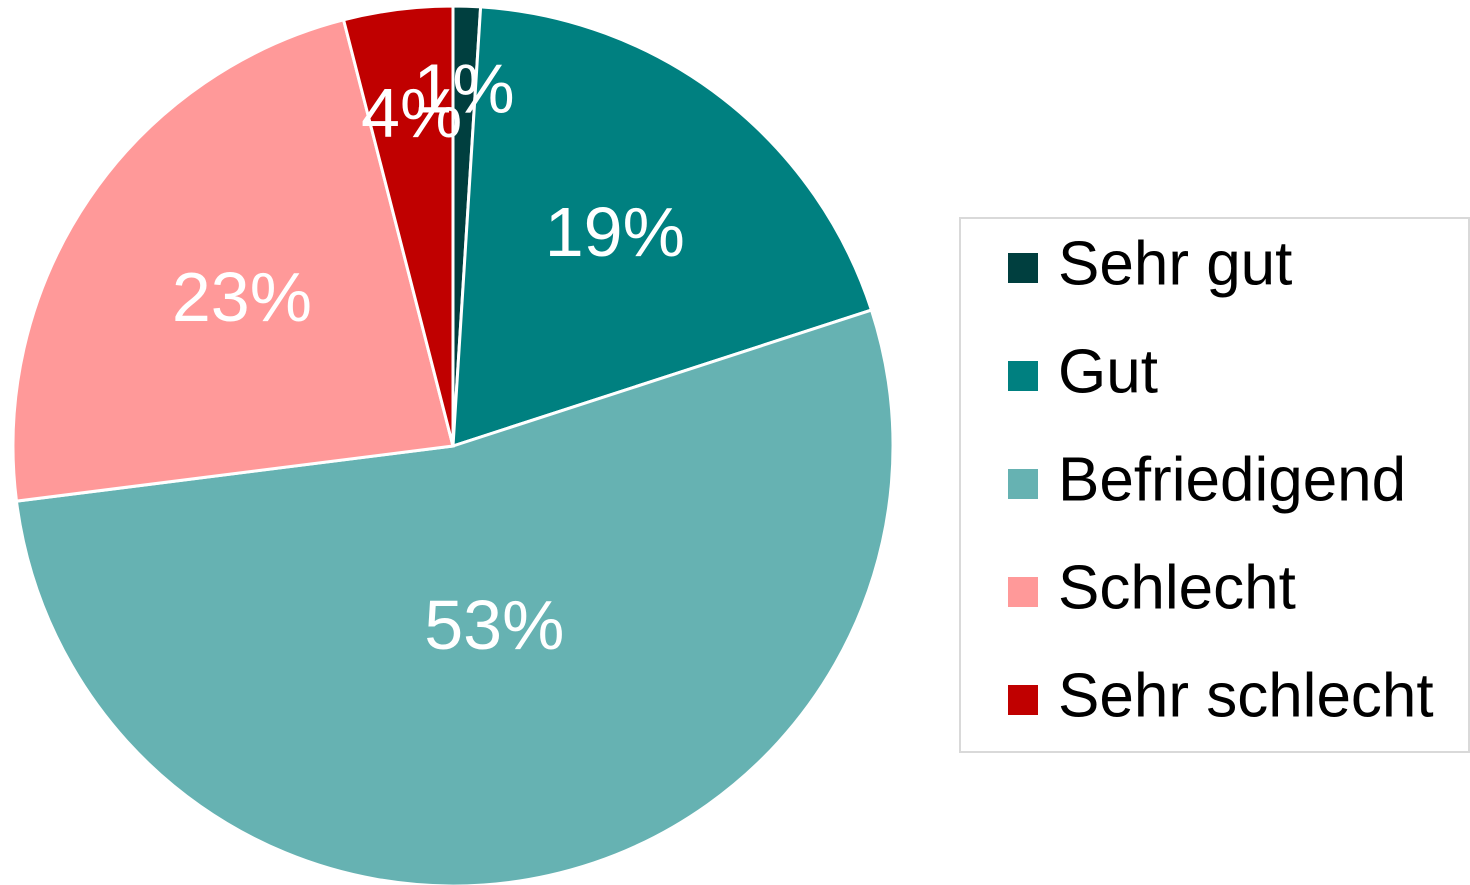 Image resolution: width=1470 pixels, height=885 pixels. Describe the element at coordinates (1246, 695) in the screenshot. I see `legend-label: Sehr schlecht` at that location.